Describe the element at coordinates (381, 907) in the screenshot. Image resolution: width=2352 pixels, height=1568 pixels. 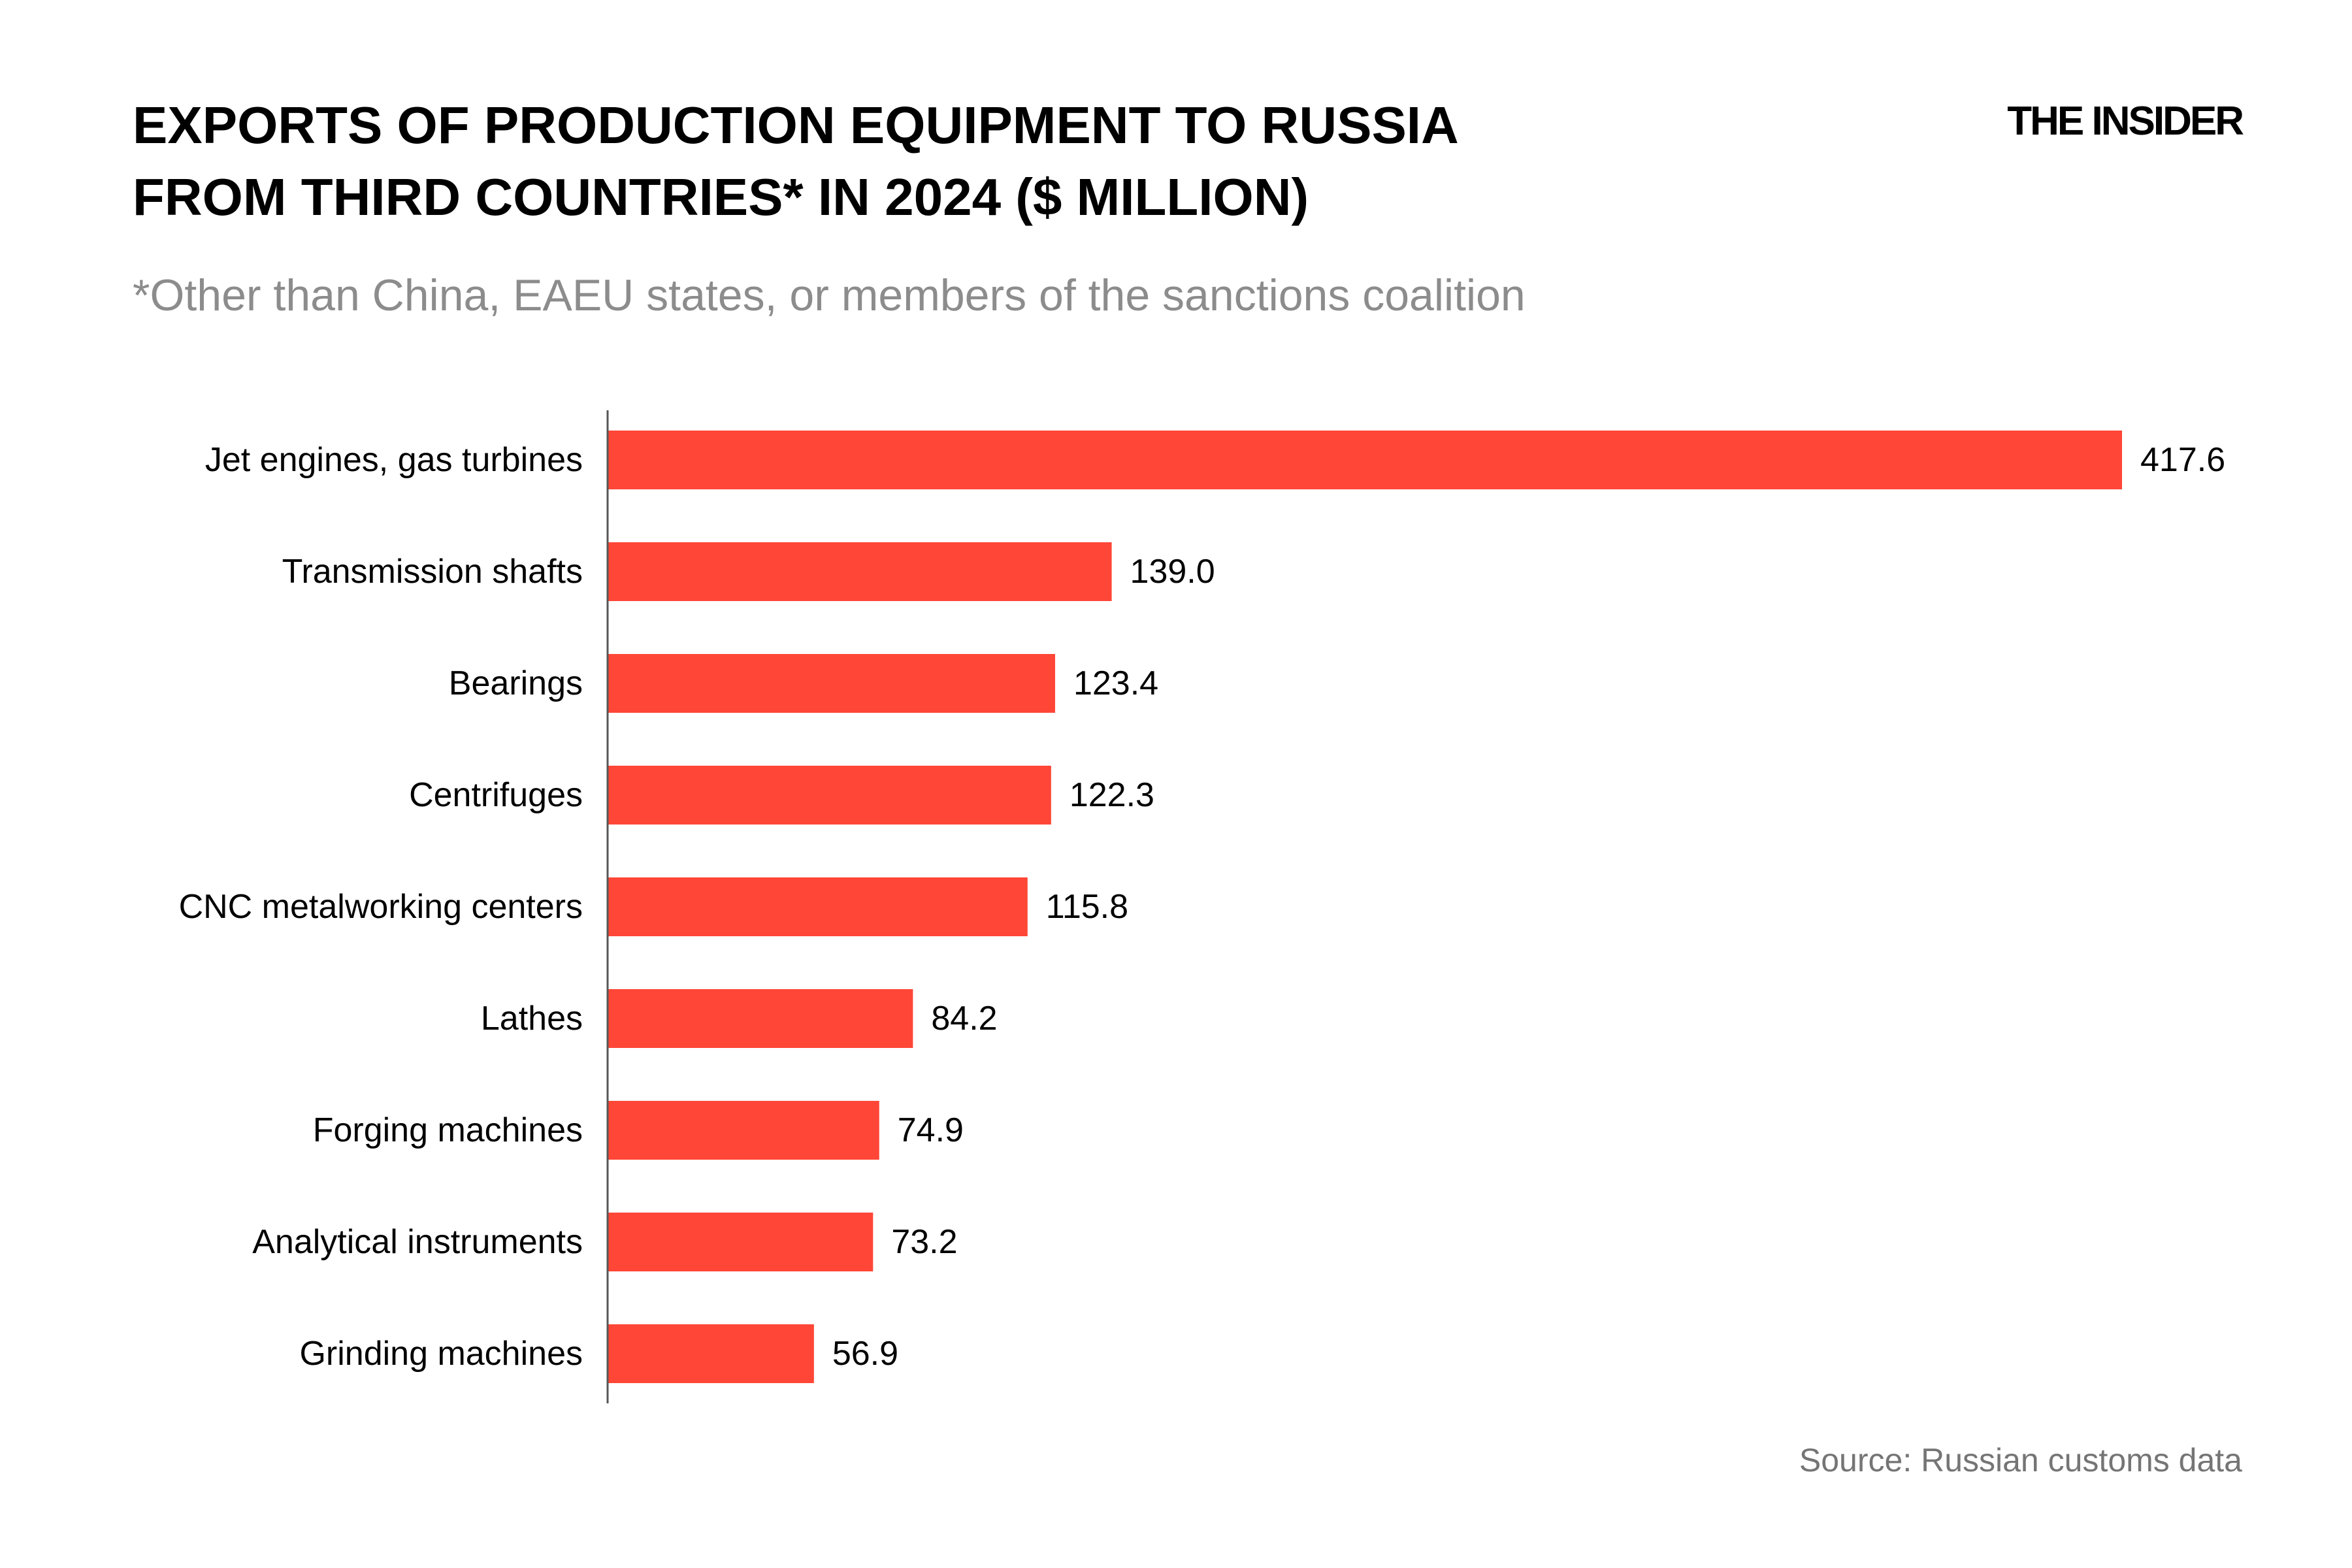
I see `category-label: CNC metalworking centers` at that location.